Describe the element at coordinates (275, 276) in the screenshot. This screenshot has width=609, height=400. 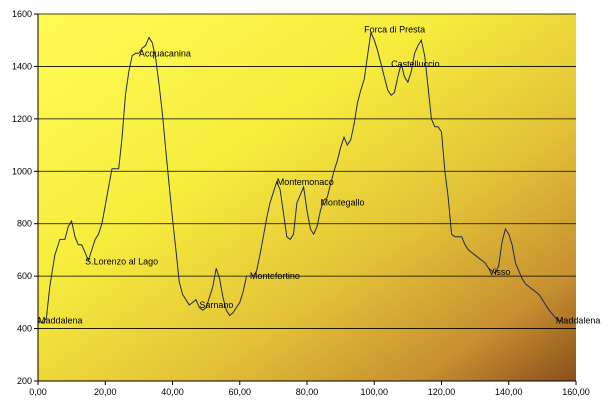
I see `place-label: Montefortino` at that location.